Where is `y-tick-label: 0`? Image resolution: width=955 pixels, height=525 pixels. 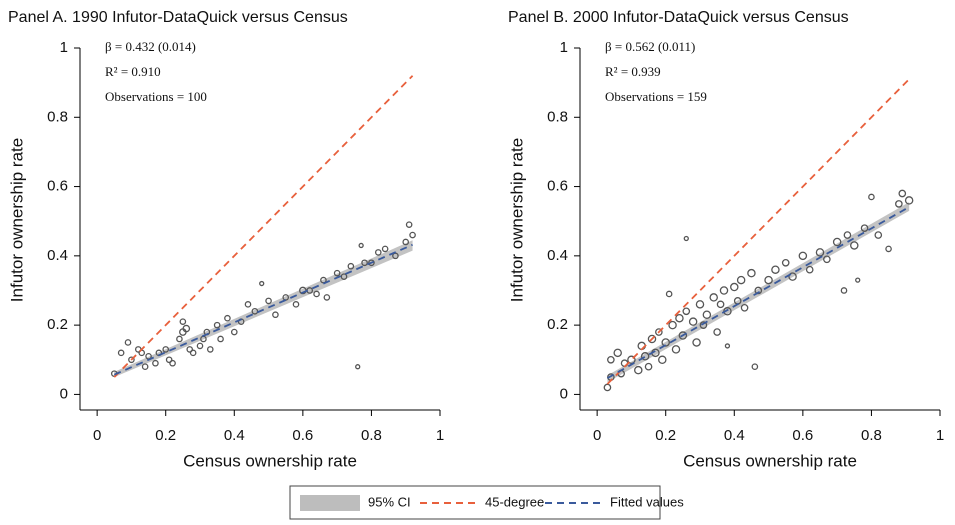 y-tick-label: 0 is located at coordinates (564, 393).